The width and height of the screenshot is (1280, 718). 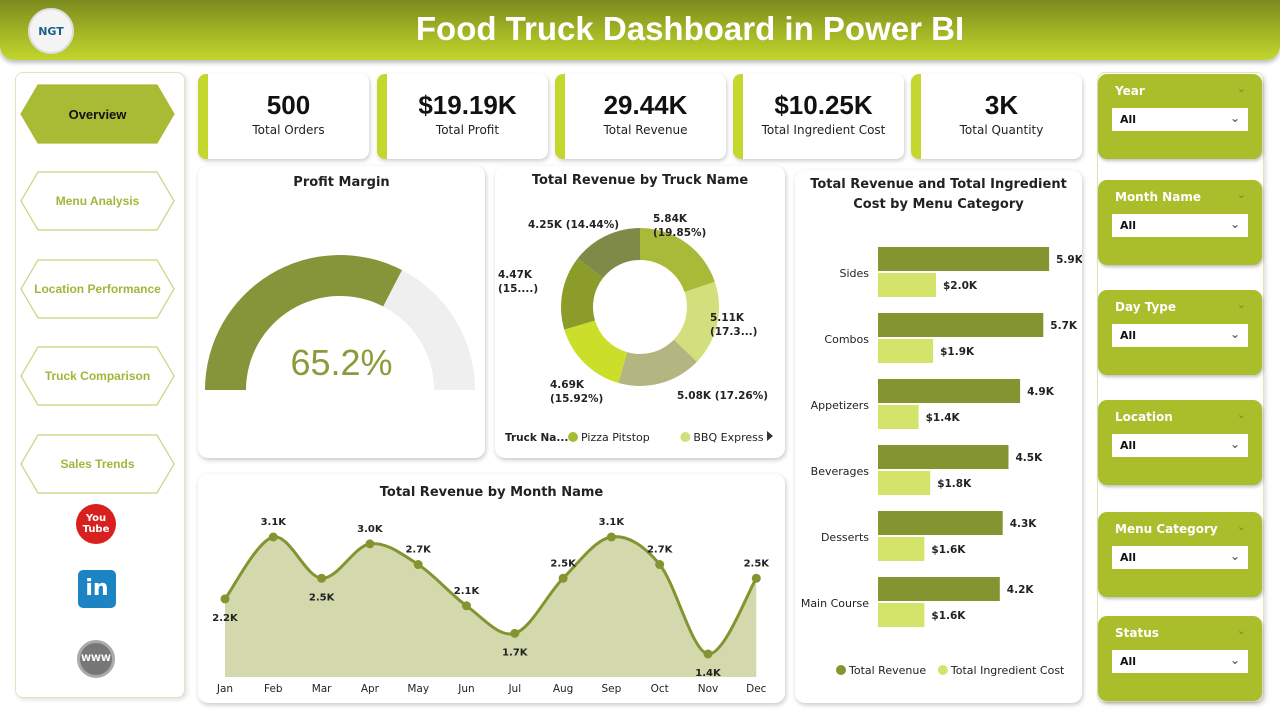 I want to click on slice-label: 4.47K, so click(x=515, y=275).